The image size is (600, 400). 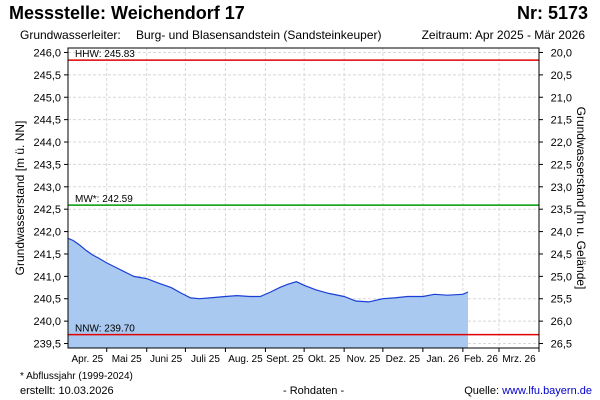 What do you see at coordinates (561, 76) in the screenshot?
I see `y-right-tick-label: 20,5` at bounding box center [561, 76].